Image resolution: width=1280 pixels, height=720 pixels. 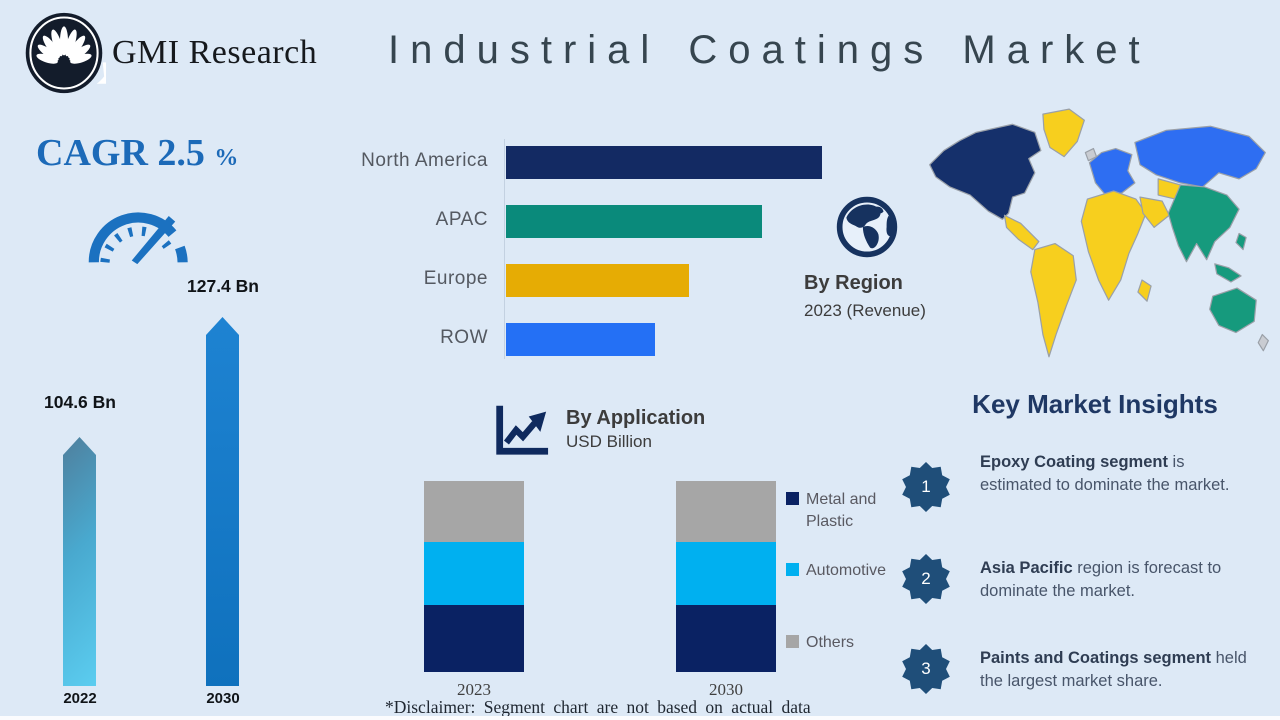 What do you see at coordinates (464, 337) in the screenshot?
I see `region-label-row: ROW` at bounding box center [464, 337].